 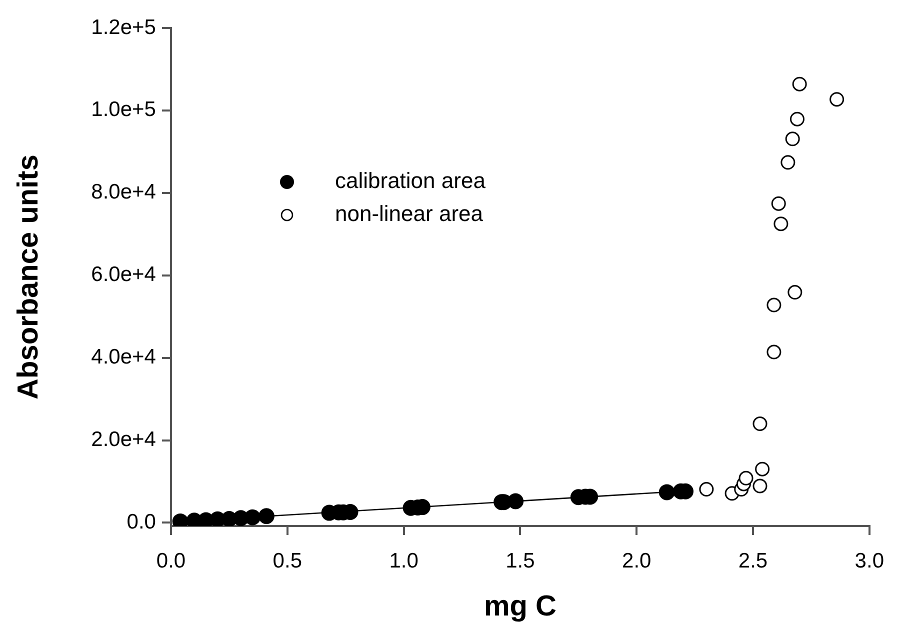 What do you see at coordinates (141, 522) in the screenshot?
I see `y-tick-label: 0.0` at bounding box center [141, 522].